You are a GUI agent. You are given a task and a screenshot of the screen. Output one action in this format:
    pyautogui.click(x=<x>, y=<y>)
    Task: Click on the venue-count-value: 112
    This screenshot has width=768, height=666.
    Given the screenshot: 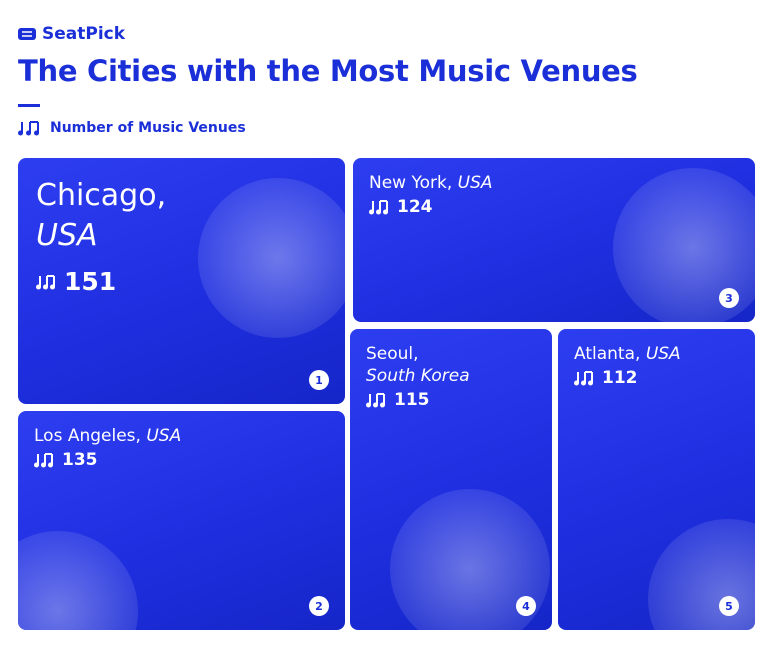 What is the action you would take?
    pyautogui.click(x=620, y=378)
    